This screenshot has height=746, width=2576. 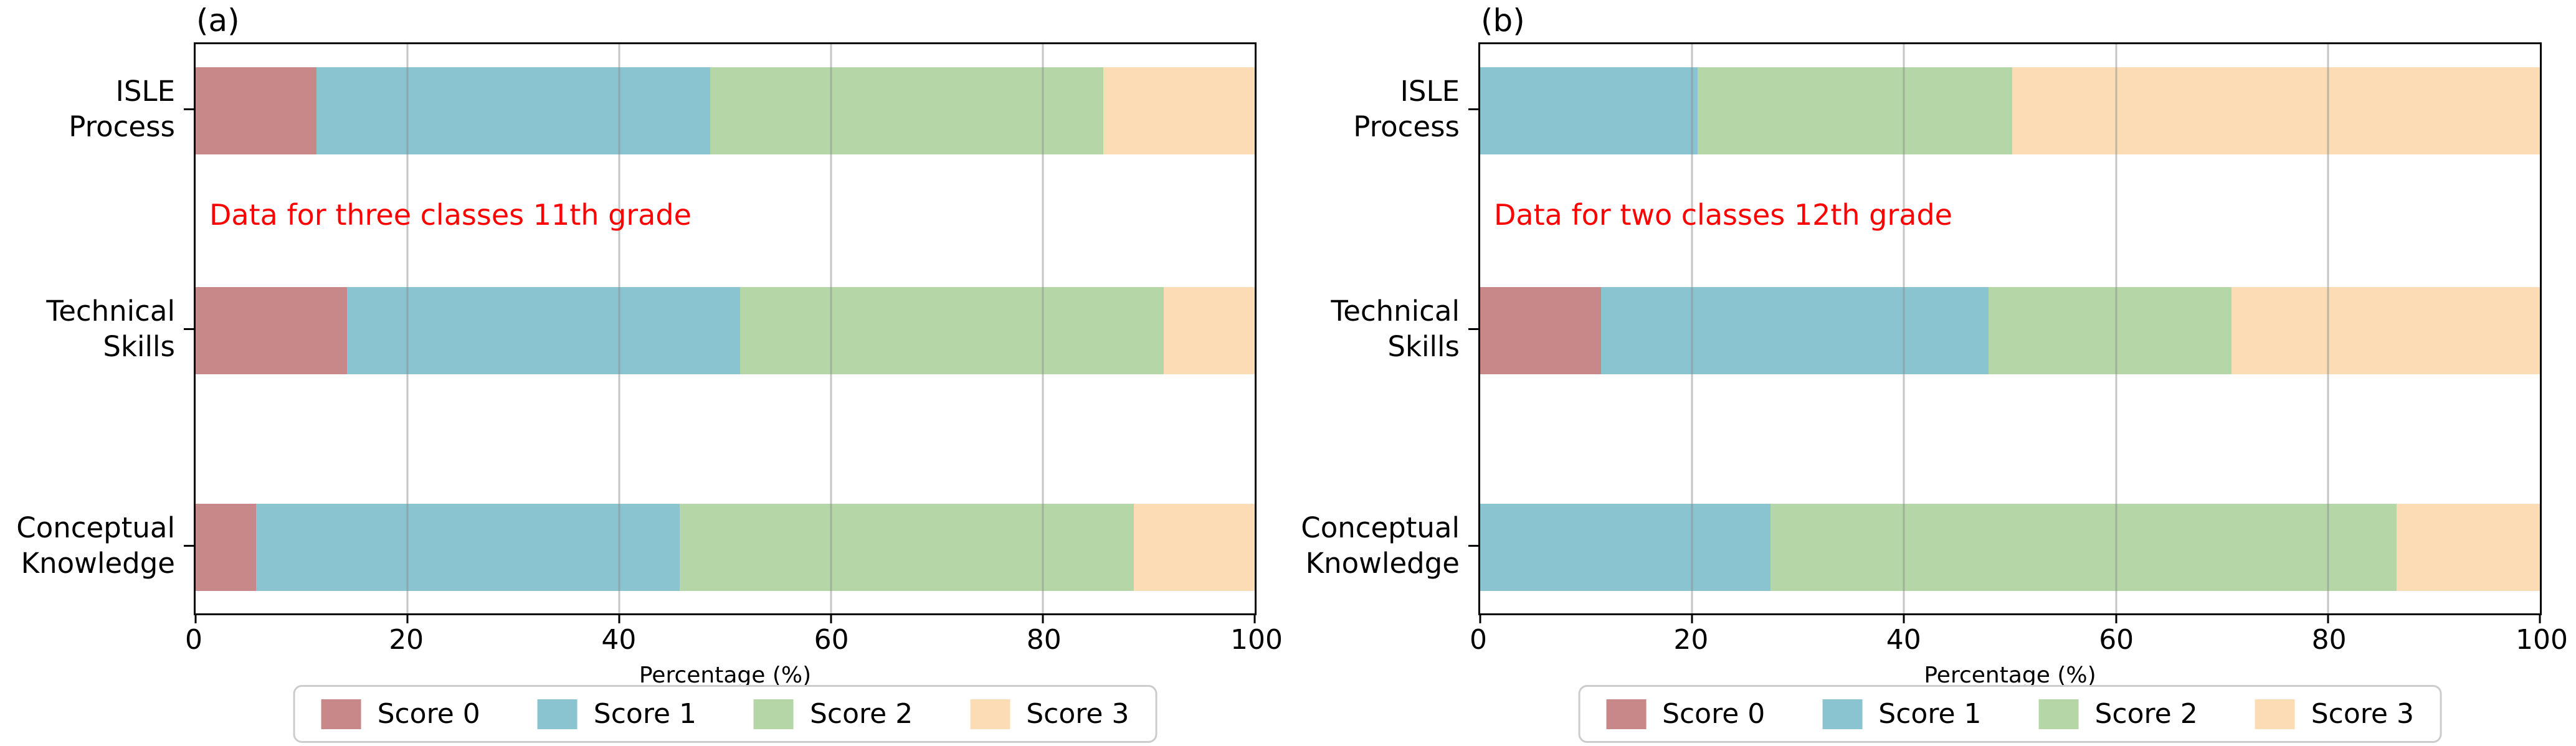 What do you see at coordinates (450, 215) in the screenshot?
I see `panel-a-annotation: Data for three classes 11th grade` at bounding box center [450, 215].